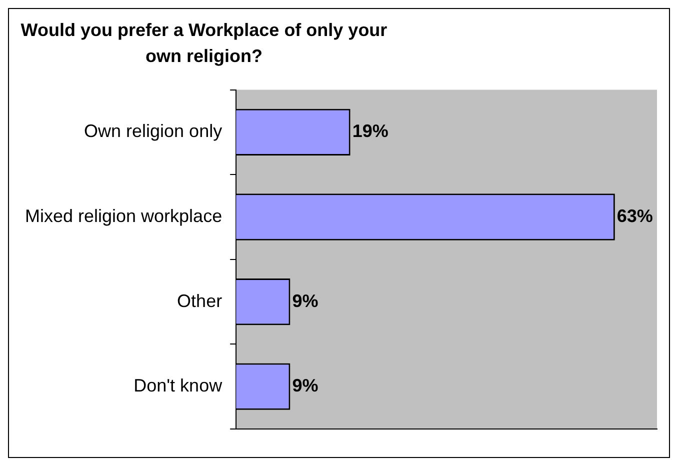  Describe the element at coordinates (370, 131) in the screenshot. I see `data-label: 19%` at that location.